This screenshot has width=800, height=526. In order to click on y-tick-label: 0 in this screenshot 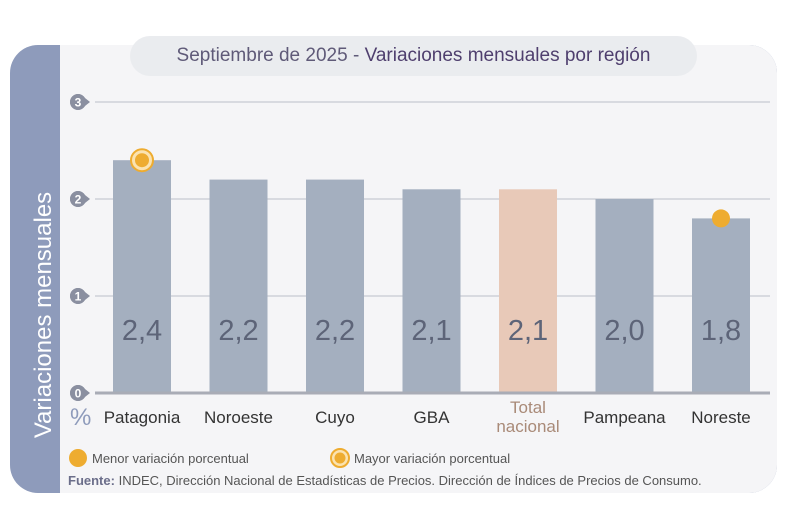, I will do `click(78, 394)`.